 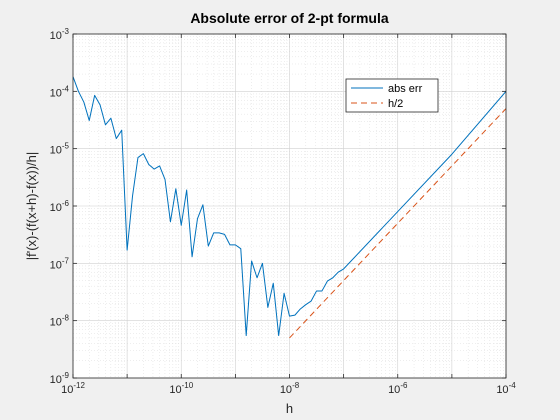 I want to click on chart-title: Absolute error of 2-pt formula, so click(x=289, y=18).